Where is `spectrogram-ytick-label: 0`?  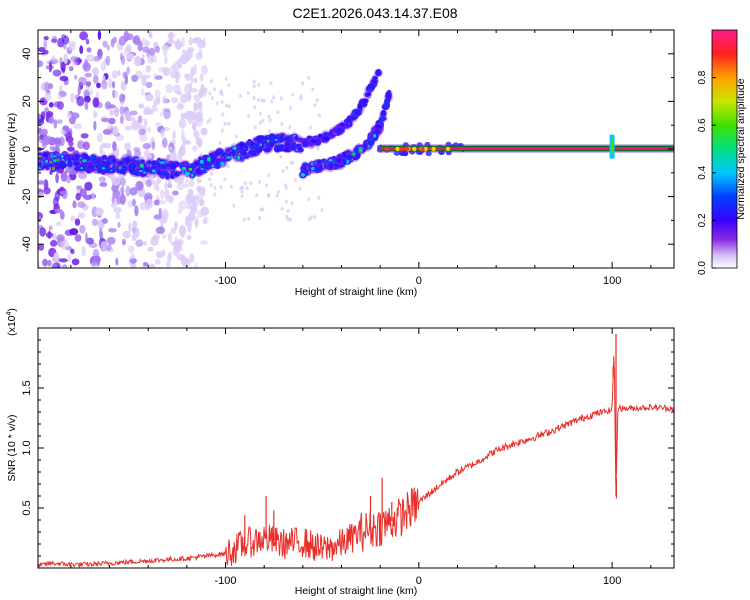 spectrogram-ytick-label: 0 is located at coordinates (27, 149).